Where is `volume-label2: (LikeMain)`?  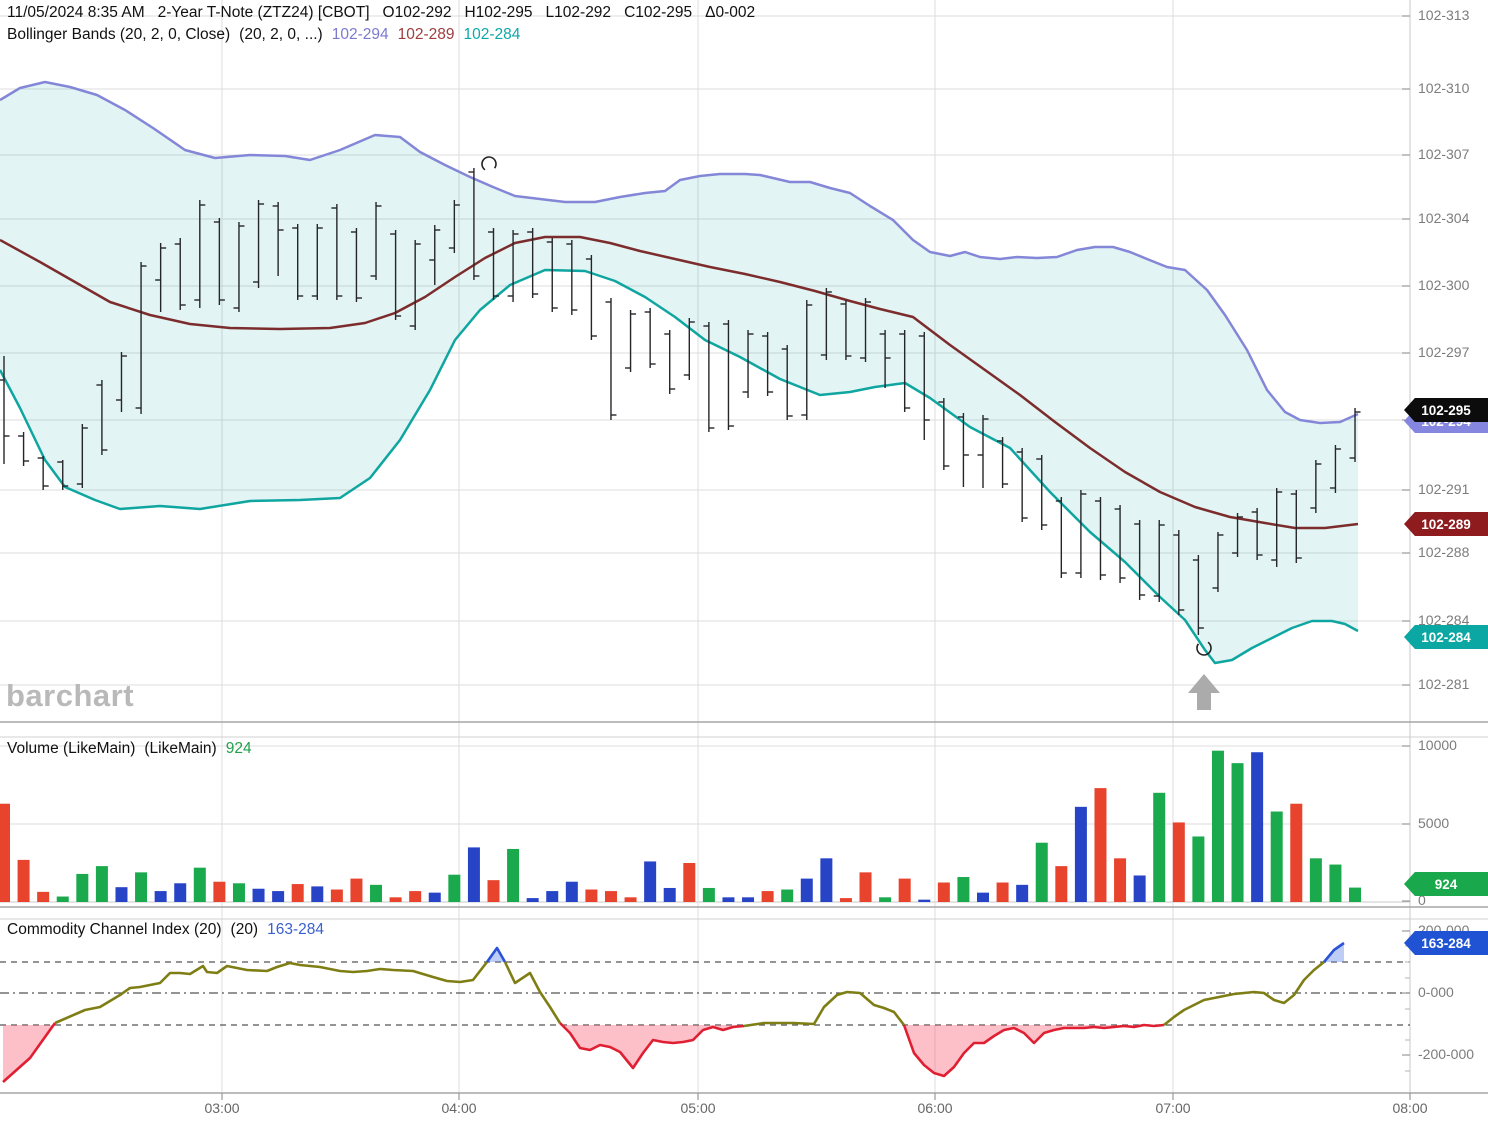 volume-label2: (LikeMain) is located at coordinates (180, 748).